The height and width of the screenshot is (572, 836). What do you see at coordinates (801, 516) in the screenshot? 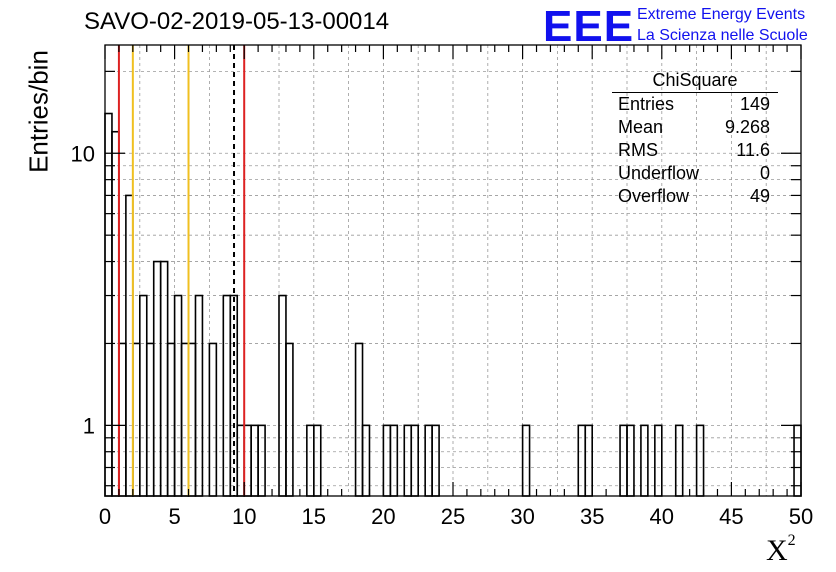
I see `x-tick-label: 50` at bounding box center [801, 516].